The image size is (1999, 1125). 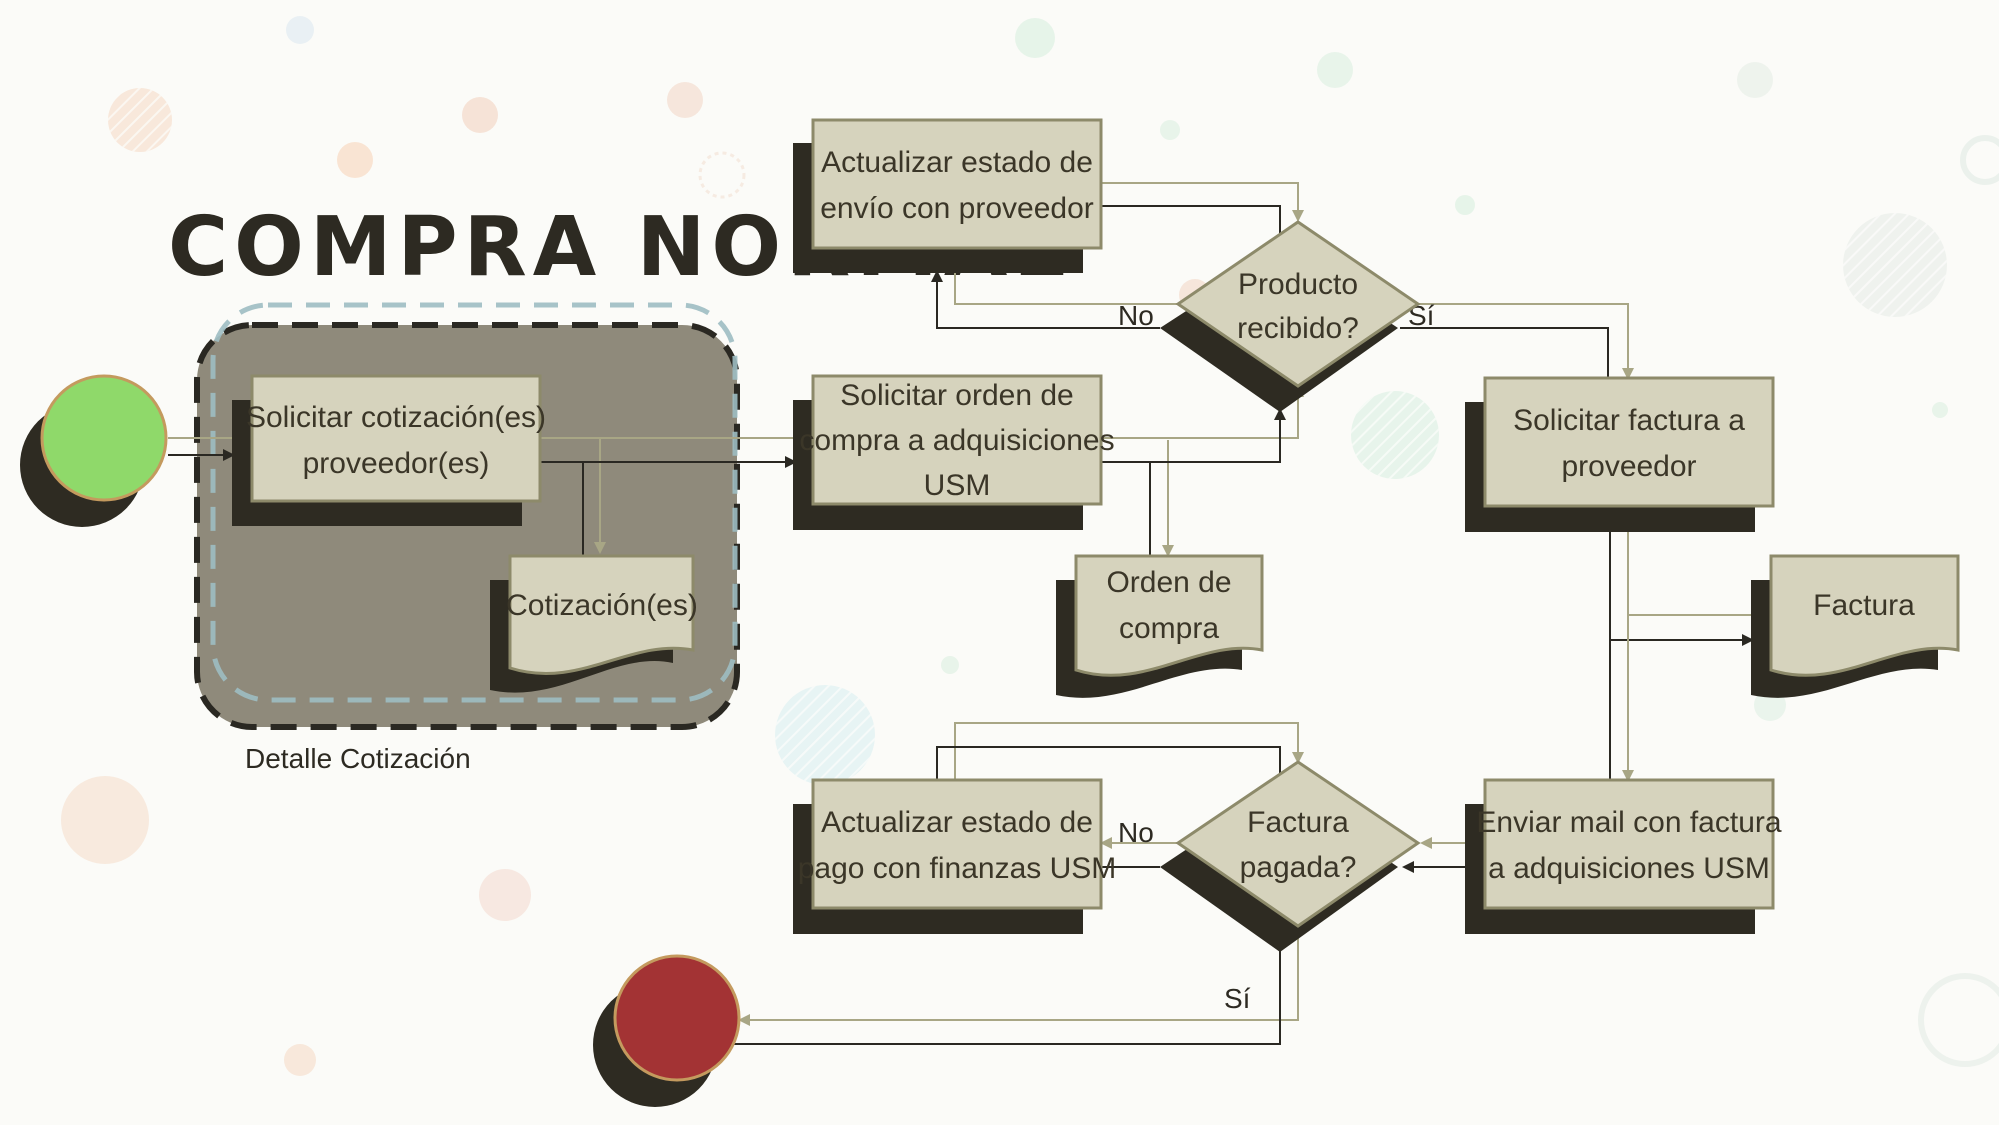 I want to click on node-solicitar-factura: Solicitar factura a proveedor, so click(x=1620, y=454).